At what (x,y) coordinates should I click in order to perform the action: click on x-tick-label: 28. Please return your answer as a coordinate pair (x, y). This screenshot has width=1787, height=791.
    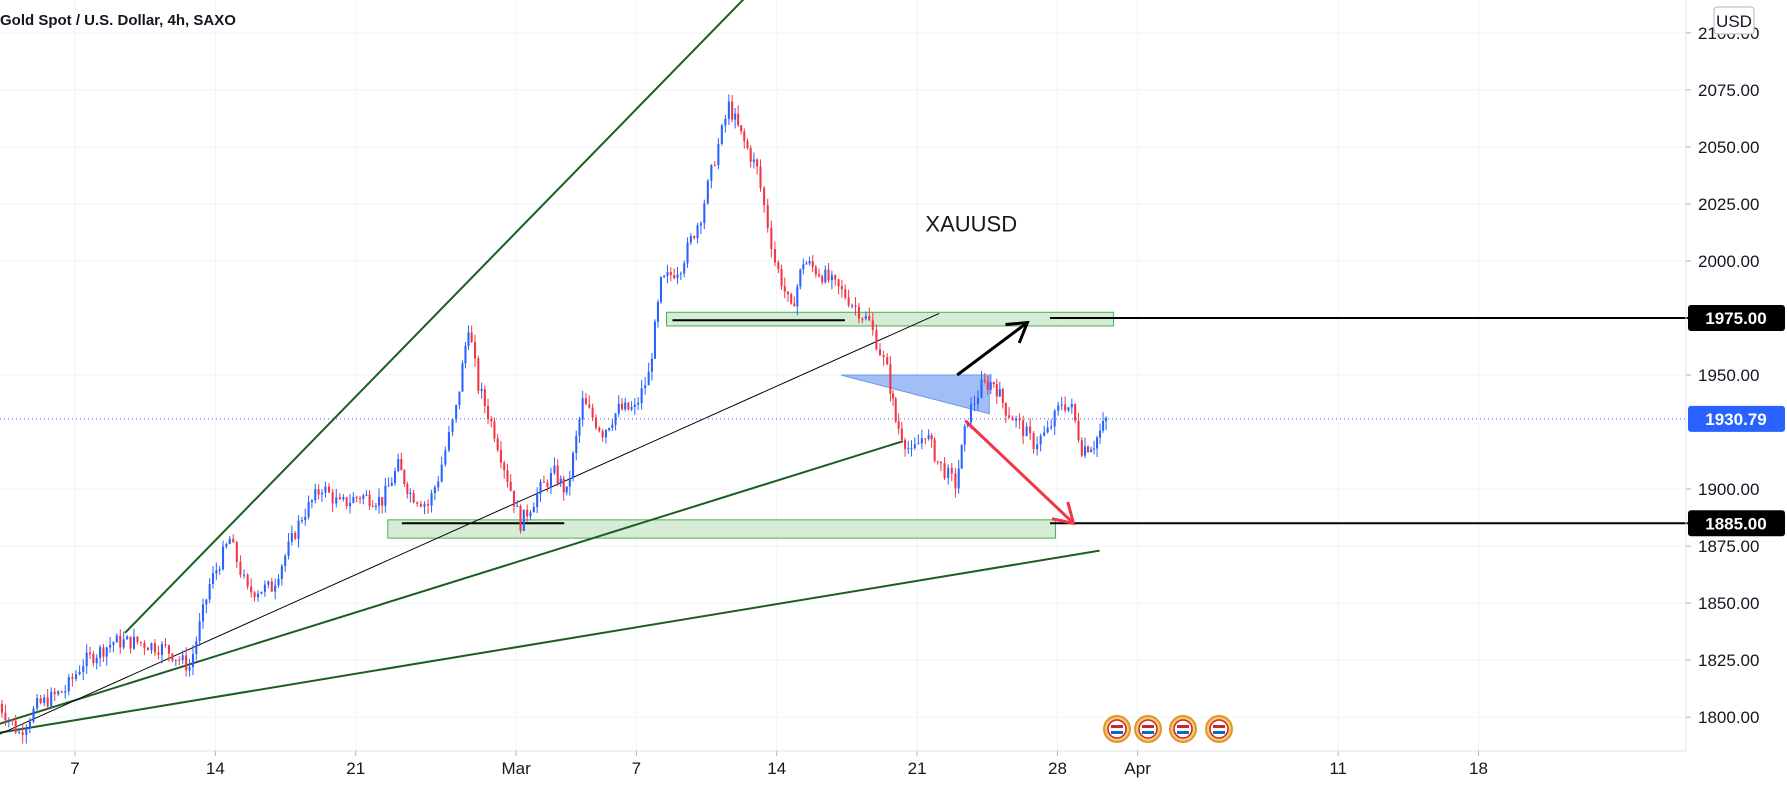
    Looking at the image, I should click on (1057, 768).